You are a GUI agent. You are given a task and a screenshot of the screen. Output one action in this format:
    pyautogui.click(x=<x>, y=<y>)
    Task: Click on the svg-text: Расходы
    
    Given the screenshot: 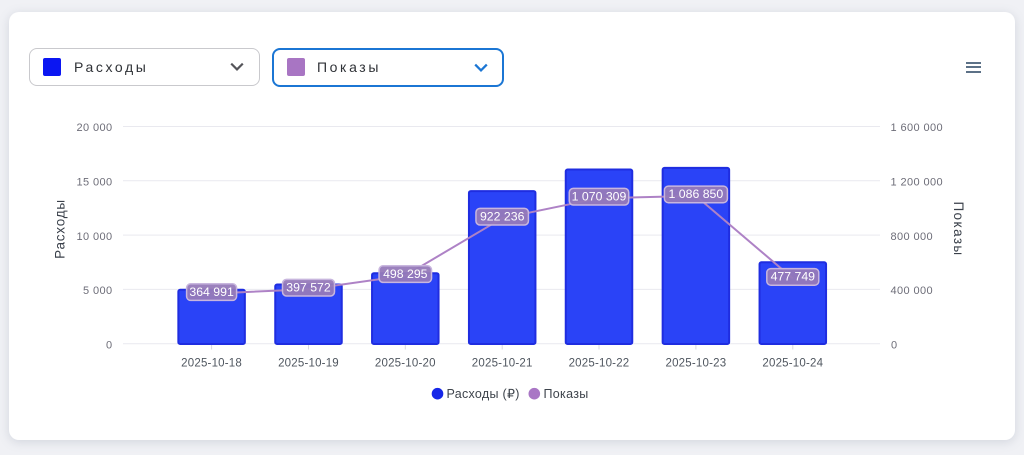 What is the action you would take?
    pyautogui.click(x=60, y=229)
    